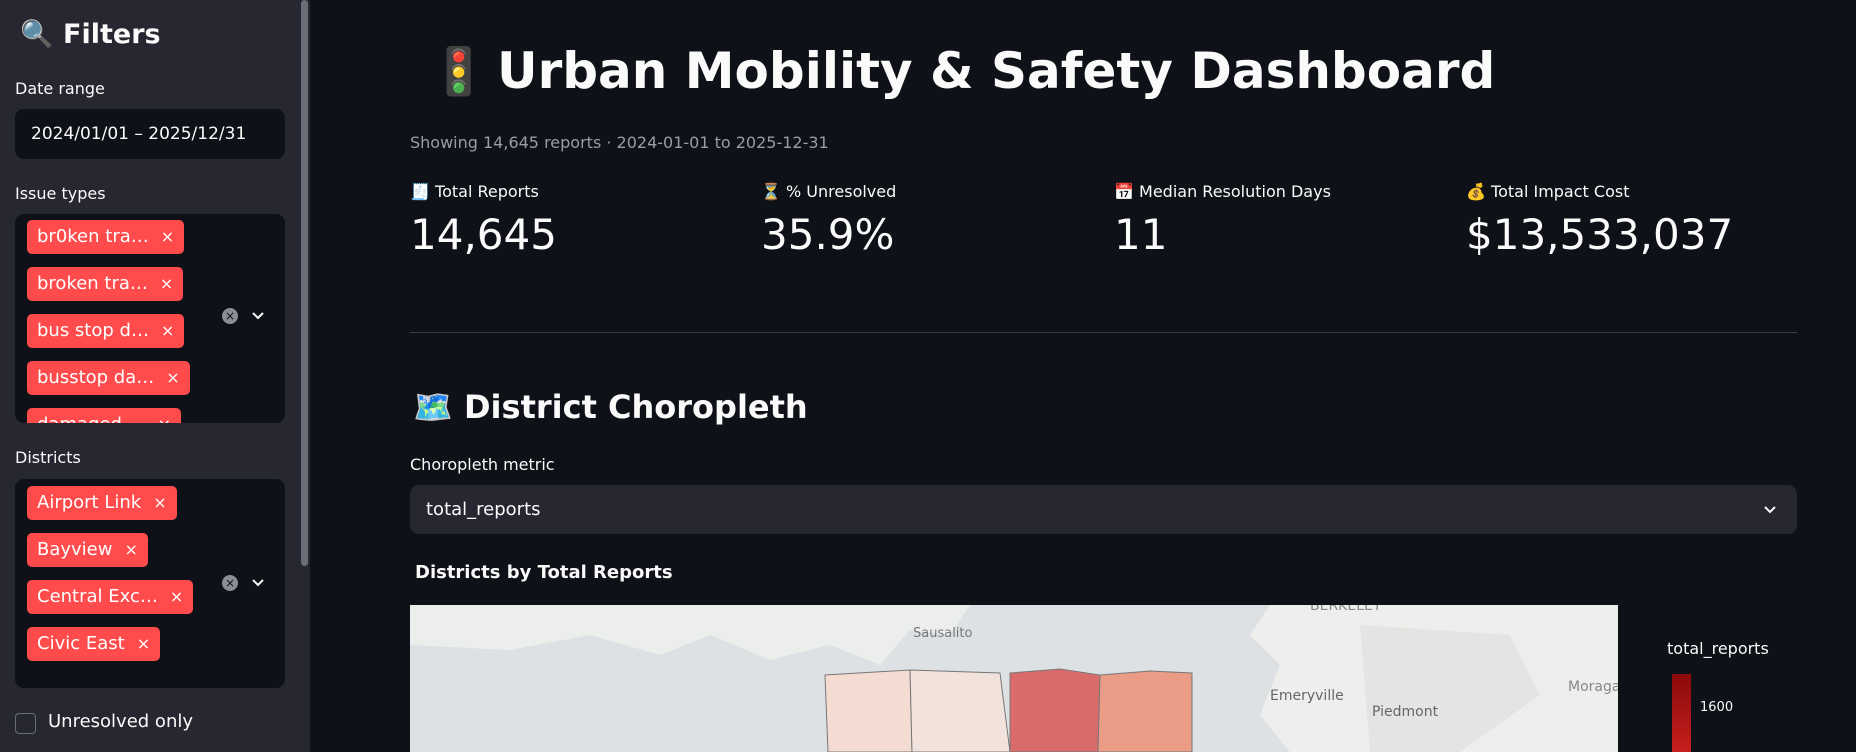  I want to click on title-icon: 🚦, so click(459, 71).